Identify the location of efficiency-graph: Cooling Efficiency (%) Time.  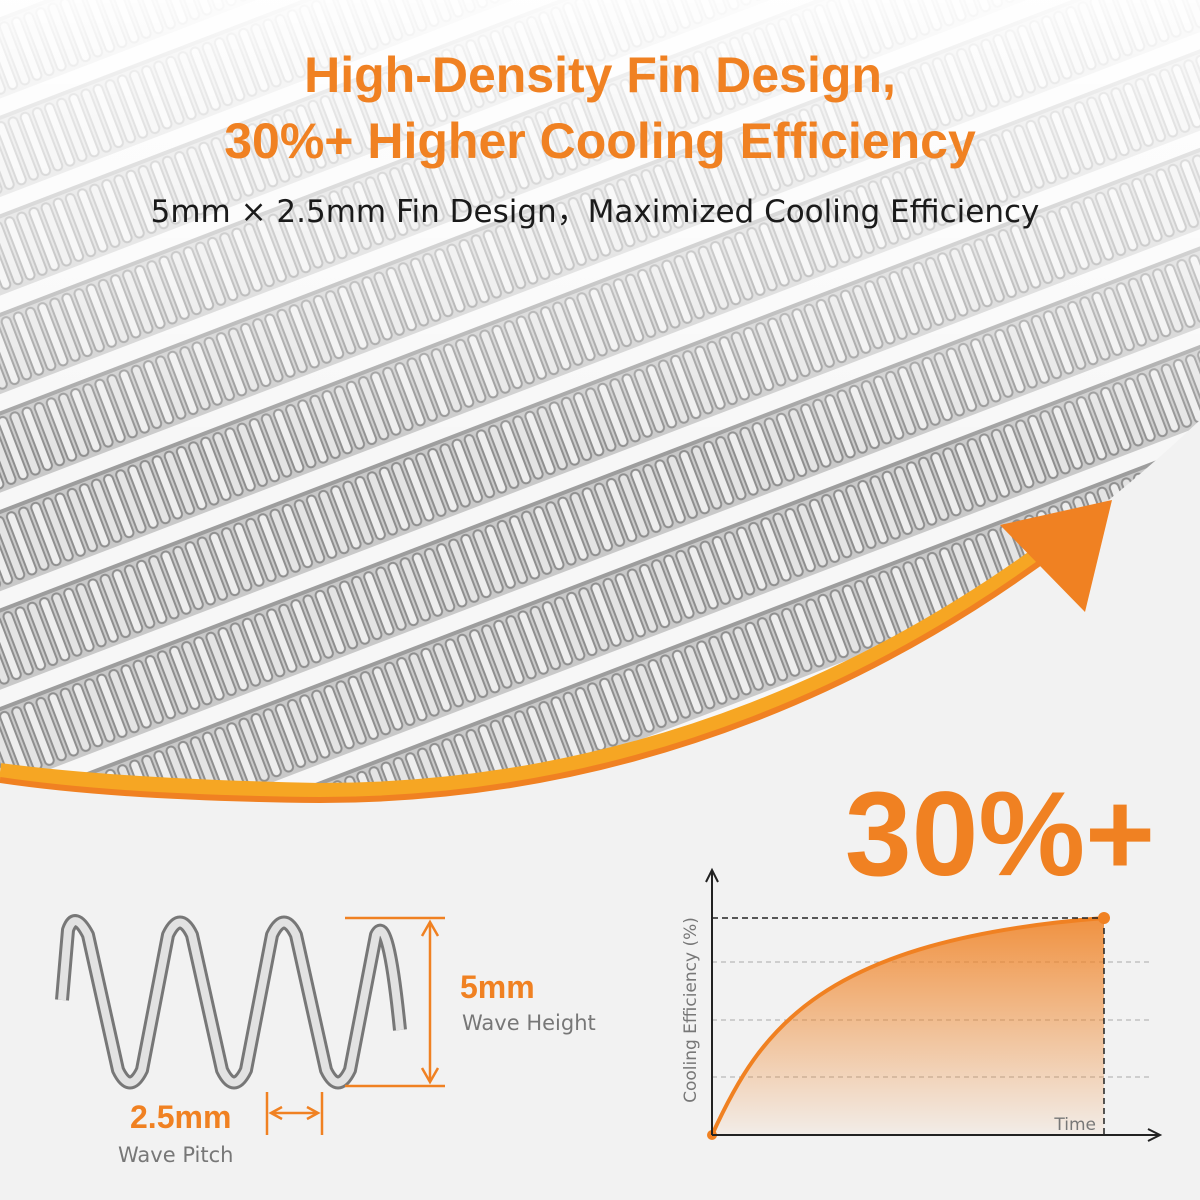
(922, 1004).